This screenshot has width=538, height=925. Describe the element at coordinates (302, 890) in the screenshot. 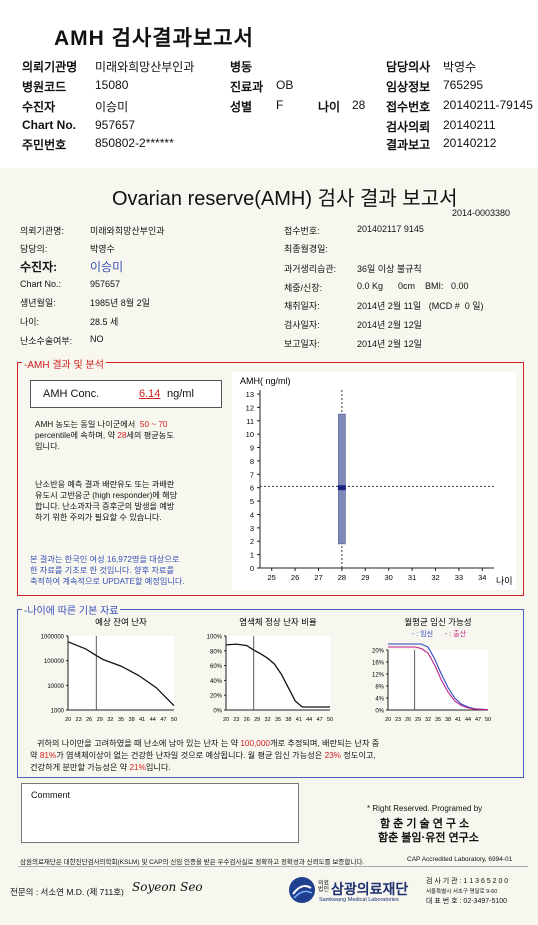

I see `samkwang-logo-icon` at that location.